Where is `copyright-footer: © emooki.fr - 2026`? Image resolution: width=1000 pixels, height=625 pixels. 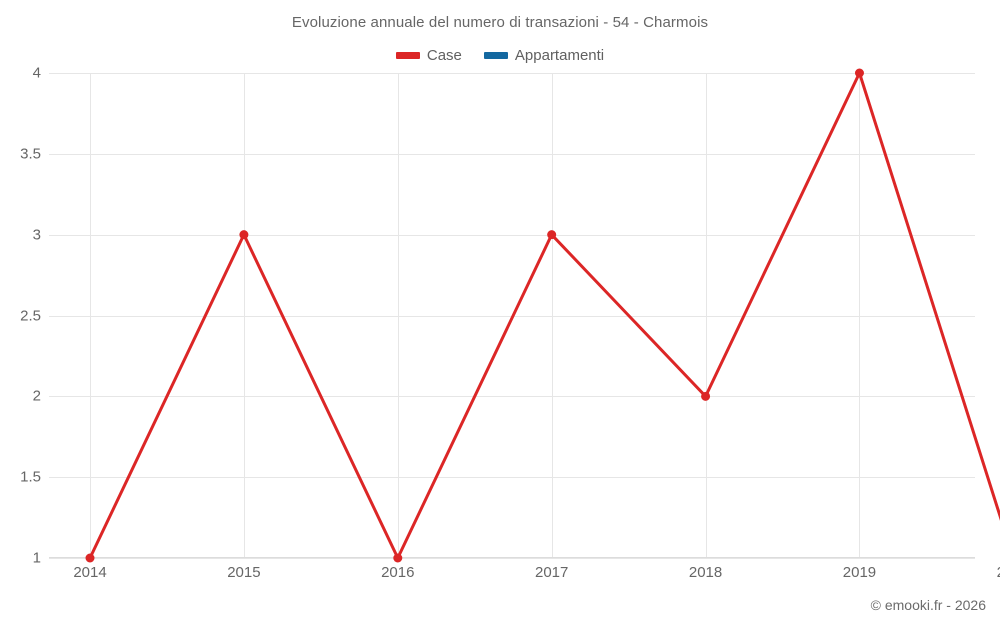
copyright-footer: © emooki.fr - 2026 is located at coordinates (928, 605).